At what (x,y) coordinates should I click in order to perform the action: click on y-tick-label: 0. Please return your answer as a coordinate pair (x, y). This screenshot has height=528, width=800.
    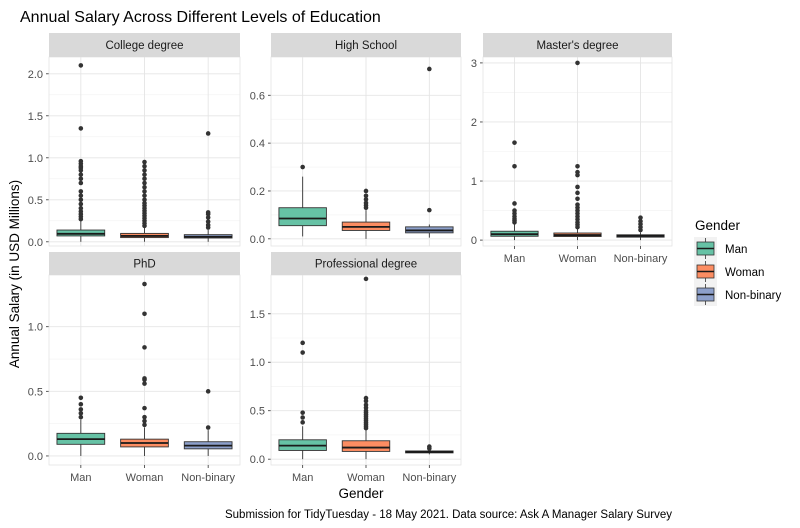
    Looking at the image, I should click on (474, 241).